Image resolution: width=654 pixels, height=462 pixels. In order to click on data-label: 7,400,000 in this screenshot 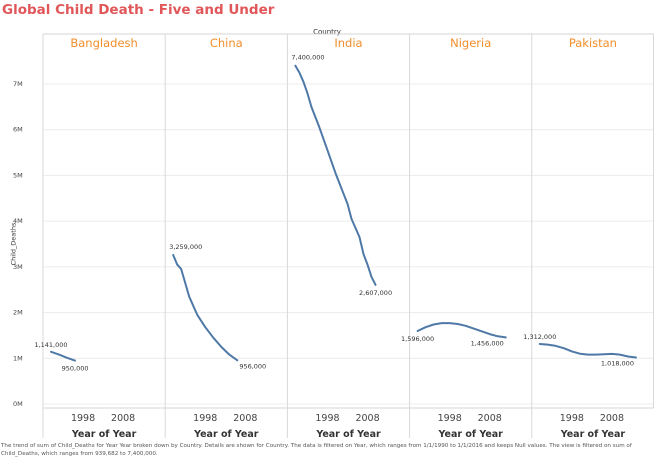, I will do `click(307, 58)`.